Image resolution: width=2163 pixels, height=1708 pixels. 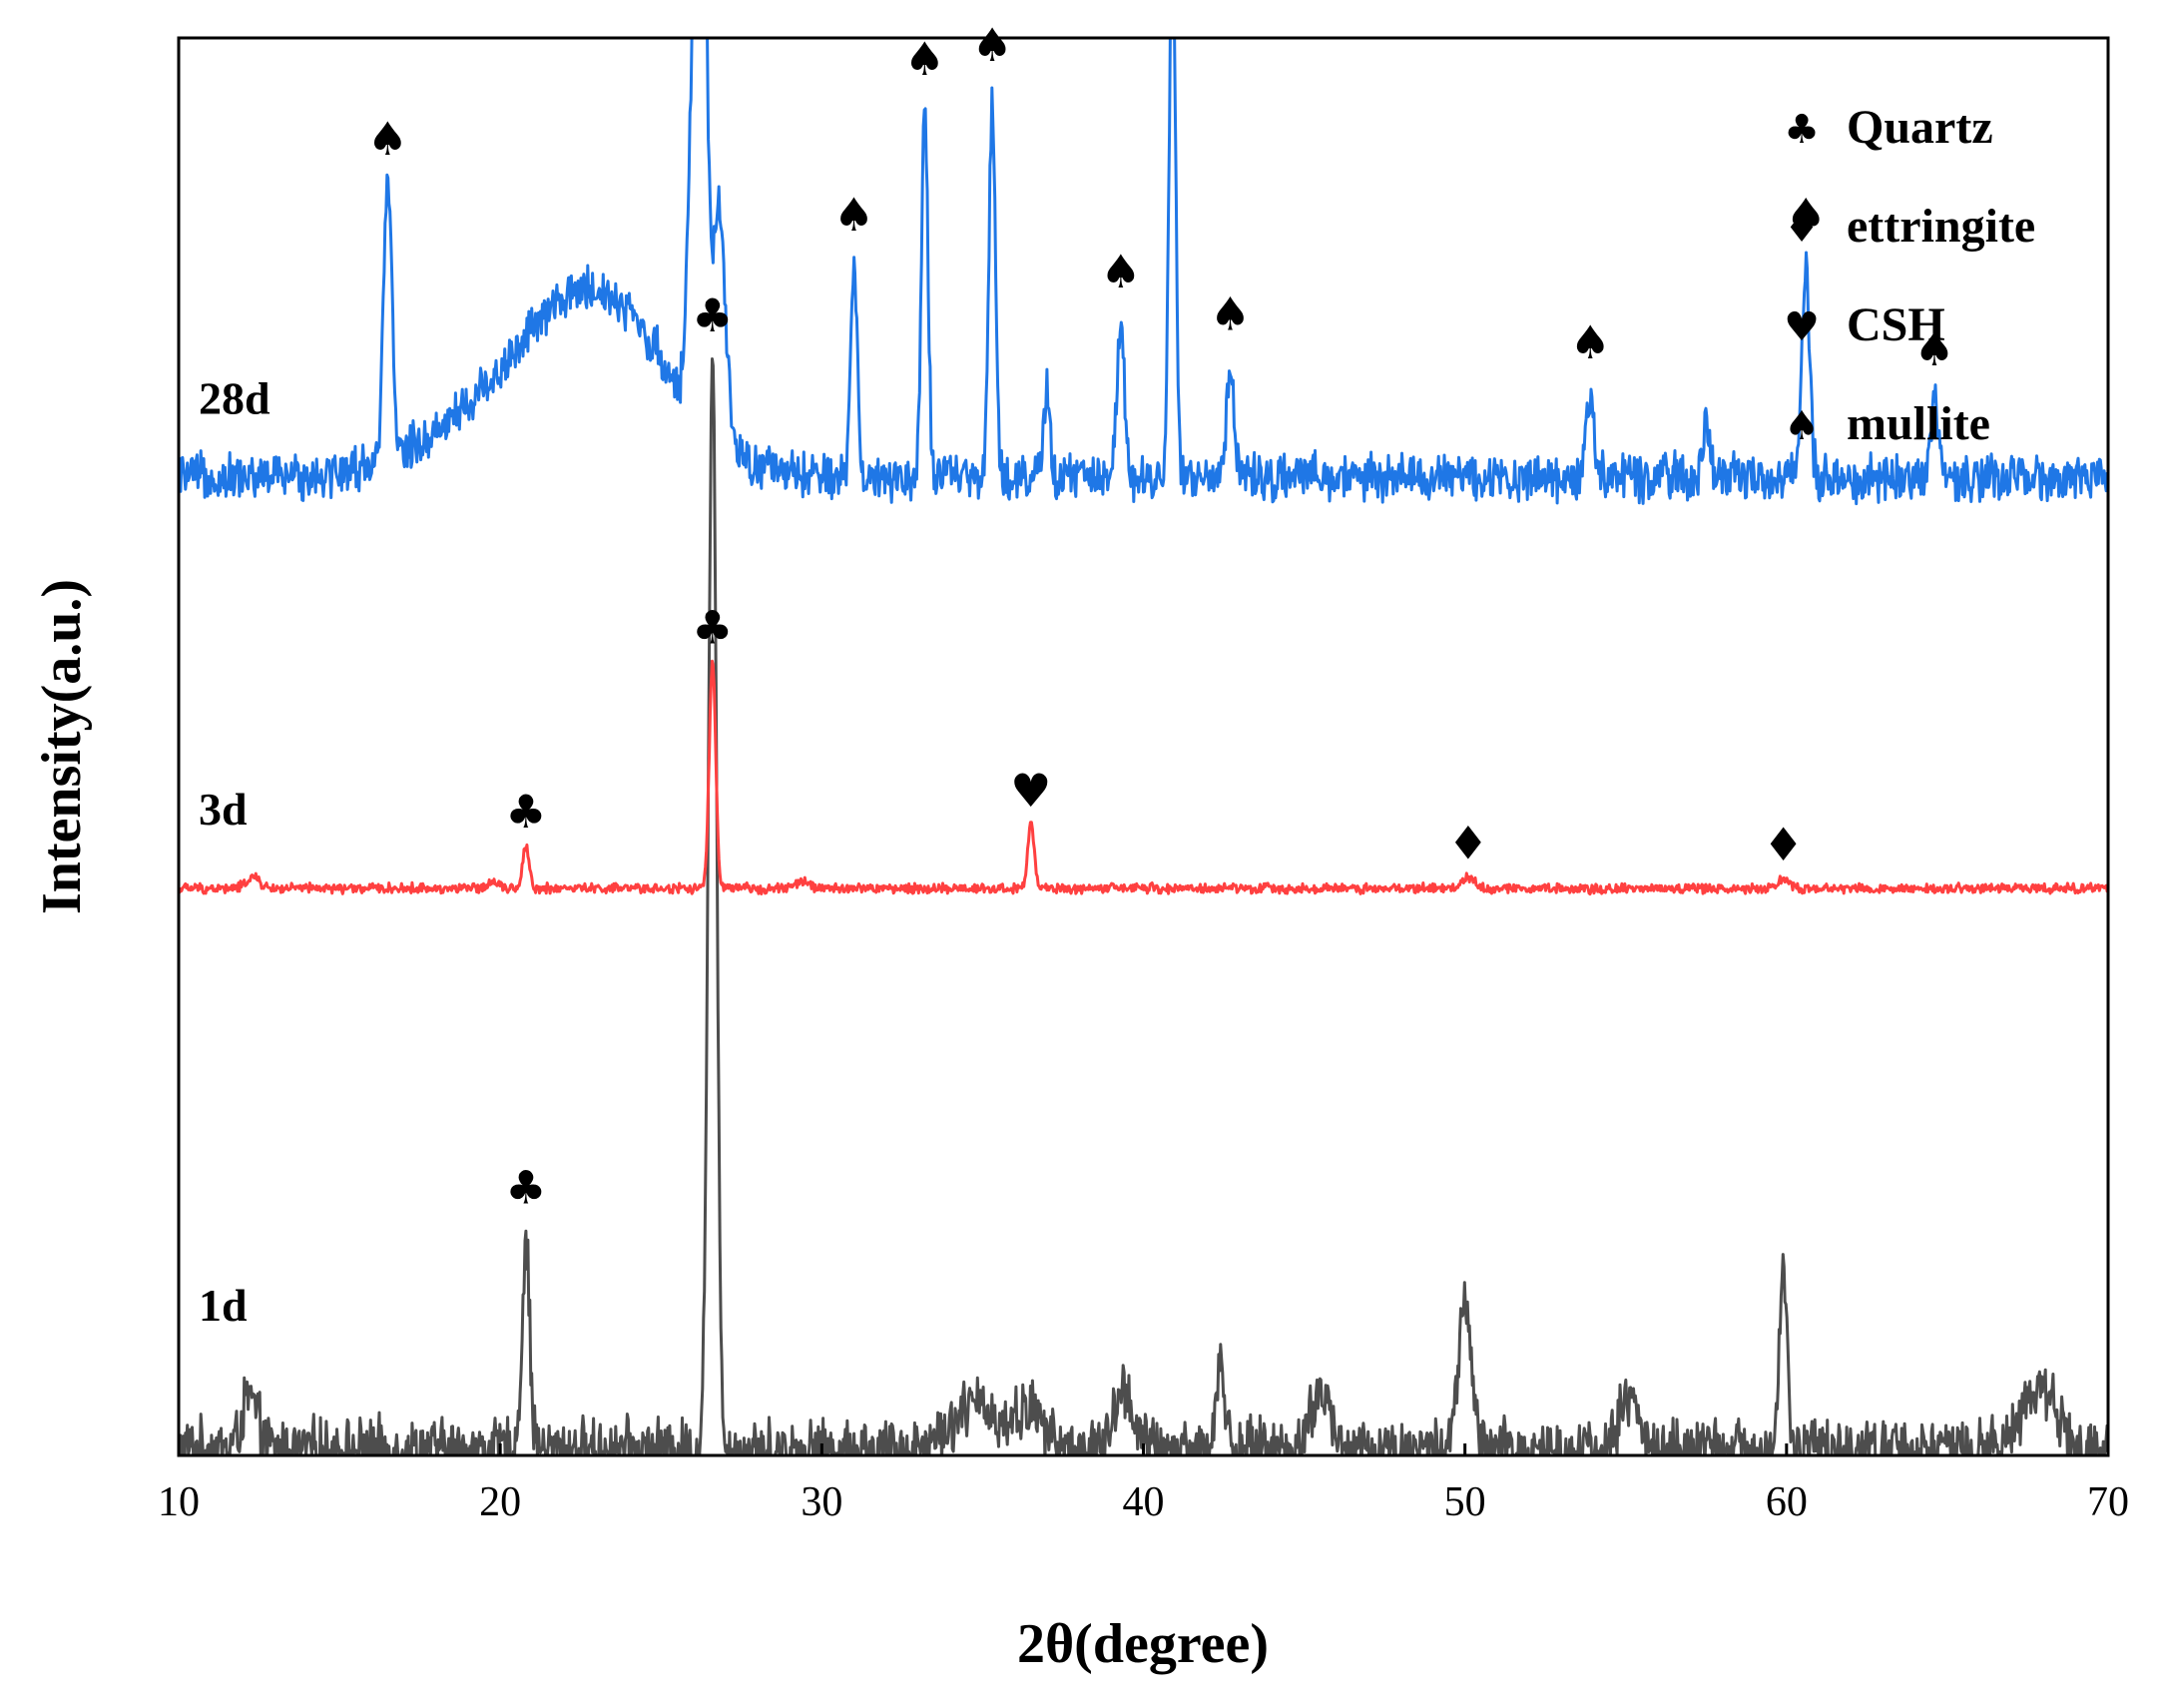 I want to click on phase-marker-28d-8: ♠, so click(x=1590, y=342).